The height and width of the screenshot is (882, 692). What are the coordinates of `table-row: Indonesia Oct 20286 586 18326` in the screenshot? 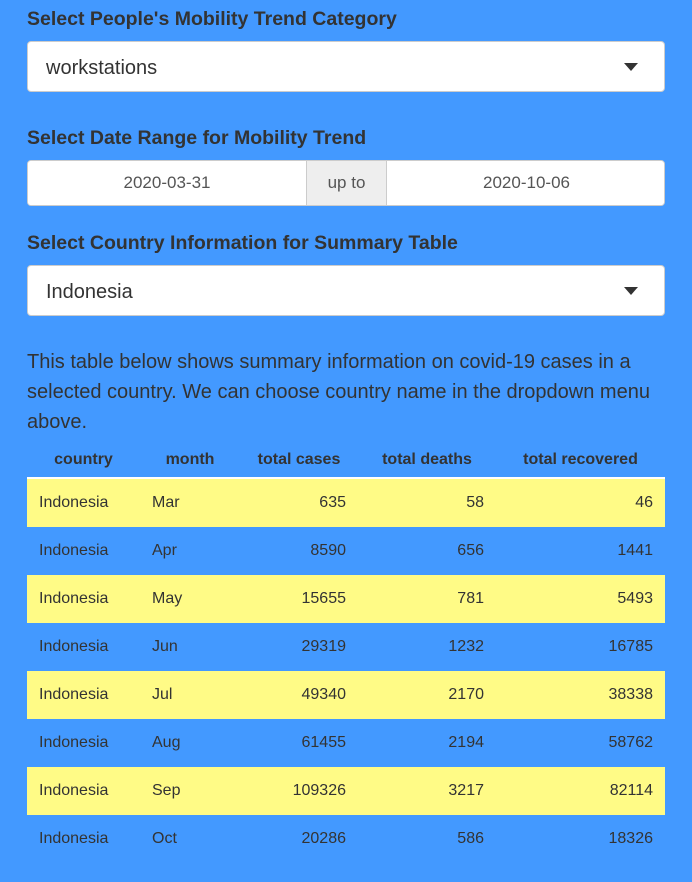 It's located at (346, 839).